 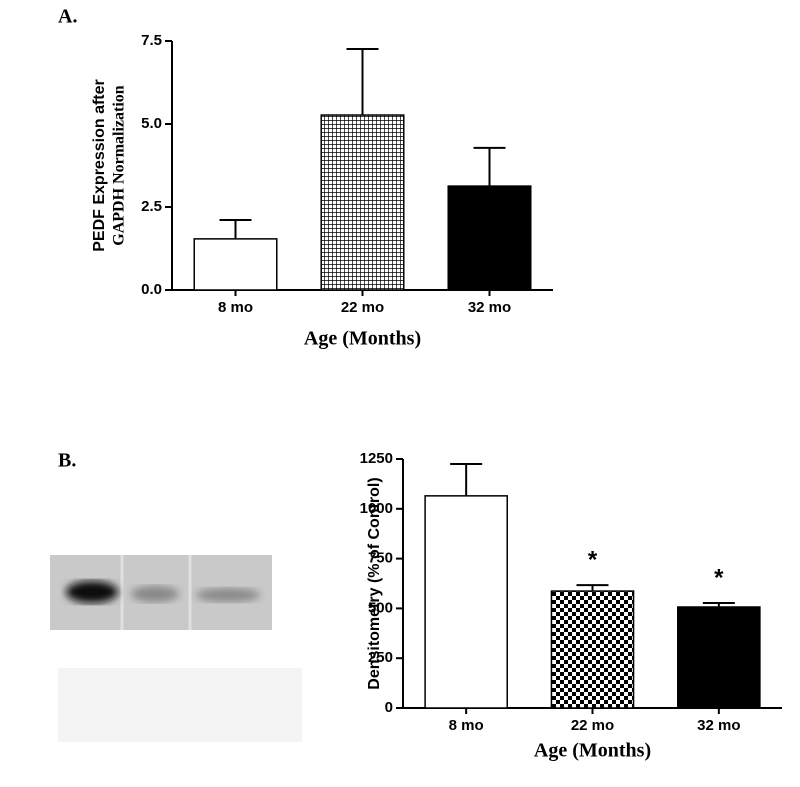 I want to click on y-tick-label: 0, so click(x=389, y=707).